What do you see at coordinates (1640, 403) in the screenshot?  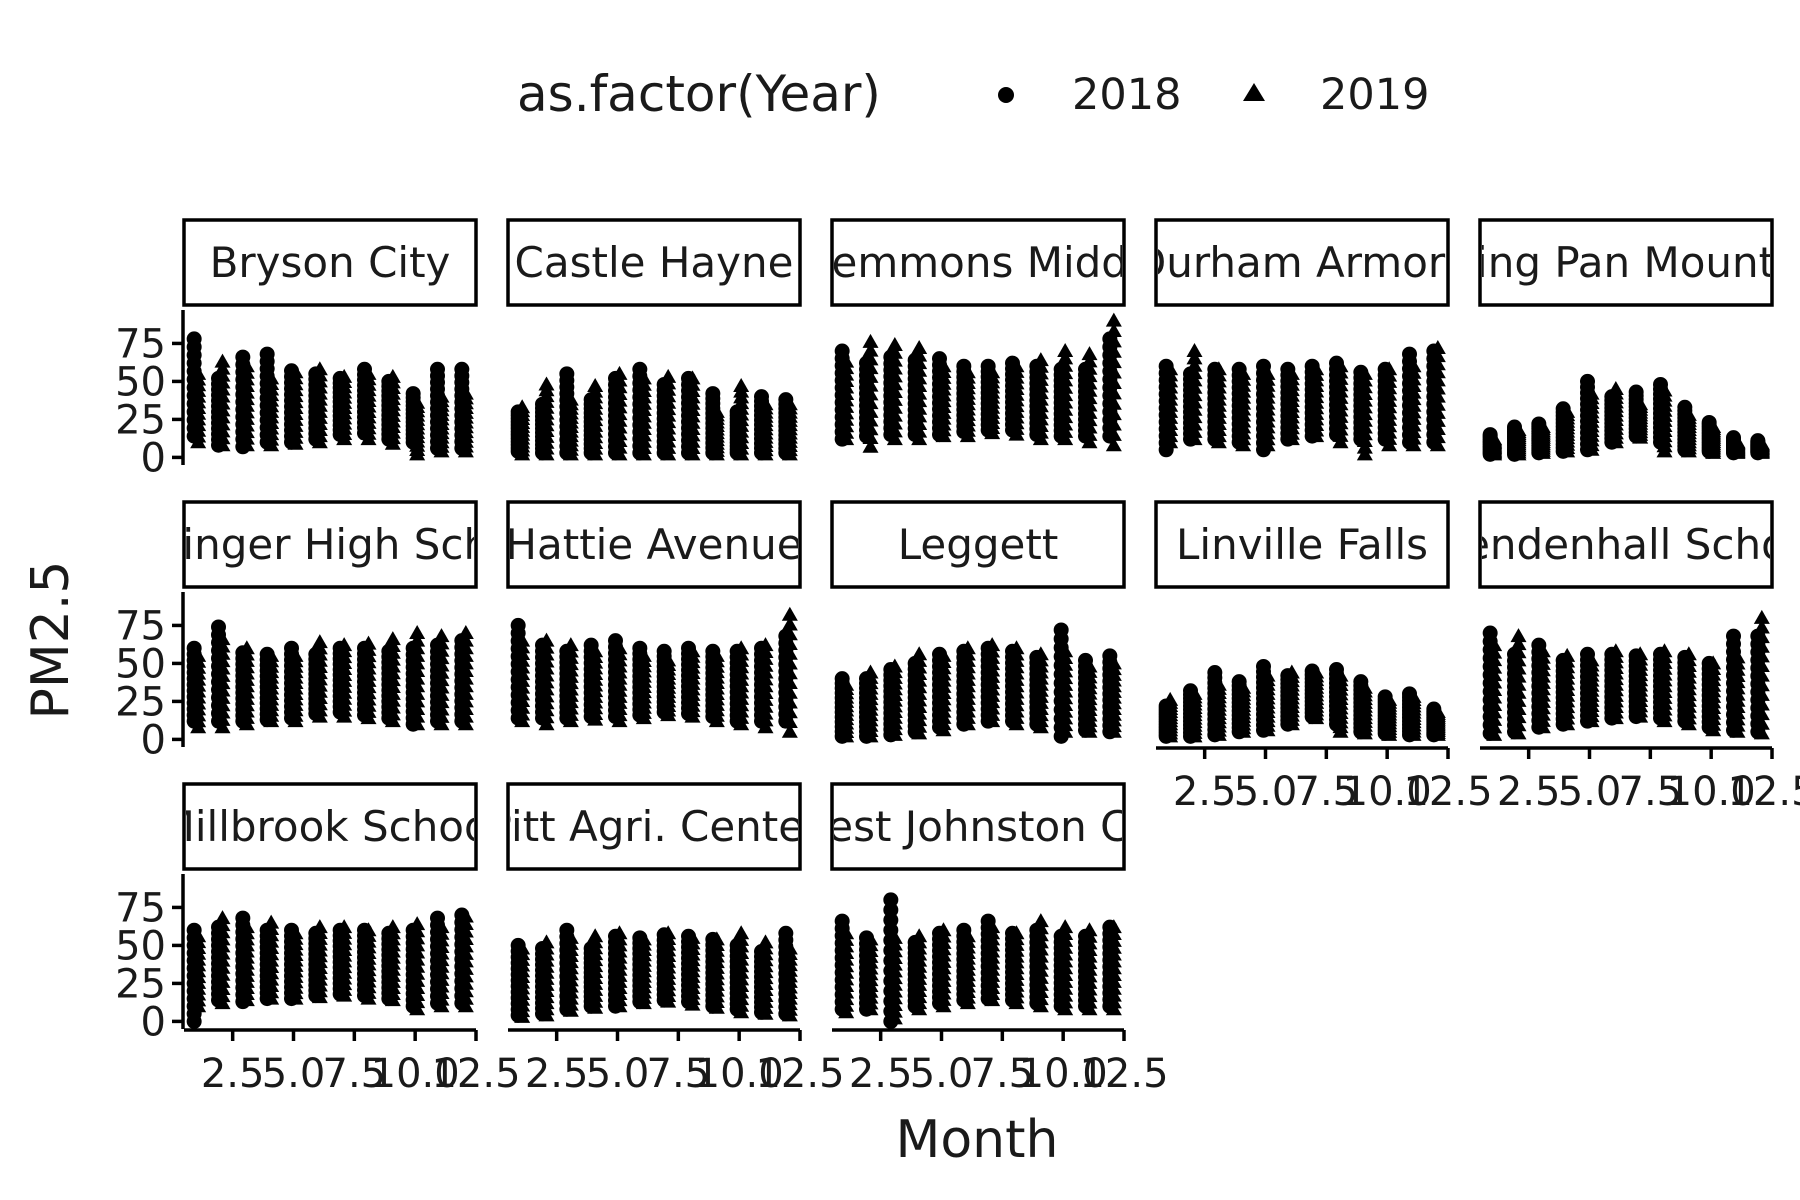 I see `point-2019-m7` at bounding box center [1640, 403].